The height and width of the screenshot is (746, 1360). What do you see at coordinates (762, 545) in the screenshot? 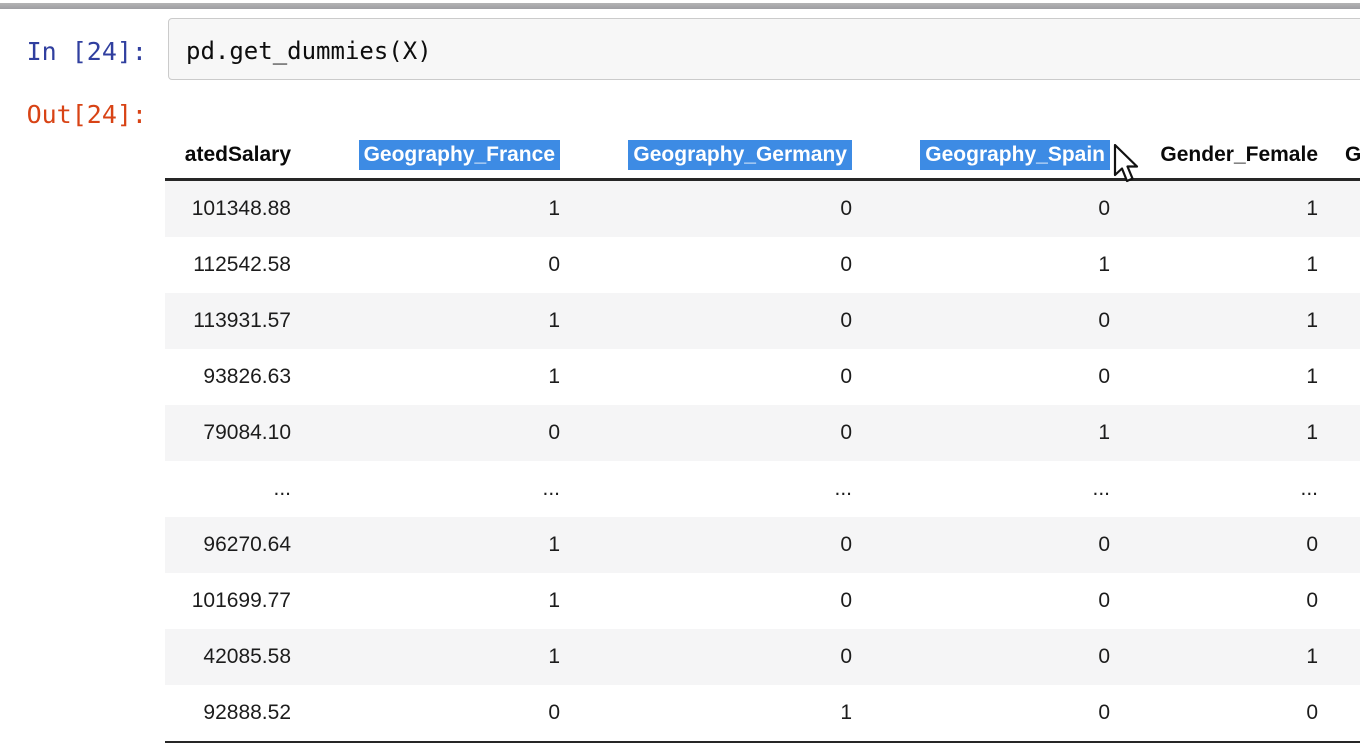
I see `table-row-6: 96270.64 1 0 0 0` at bounding box center [762, 545].